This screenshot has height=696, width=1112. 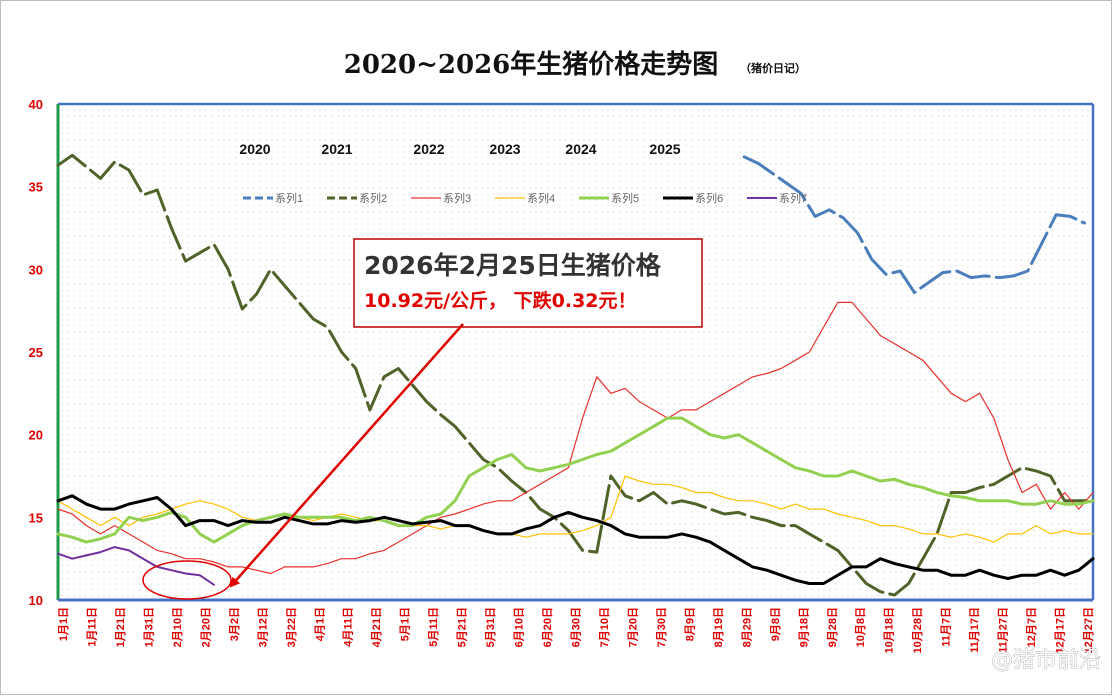 I want to click on x-tick-label: 11月27日, so click(x=1003, y=630).